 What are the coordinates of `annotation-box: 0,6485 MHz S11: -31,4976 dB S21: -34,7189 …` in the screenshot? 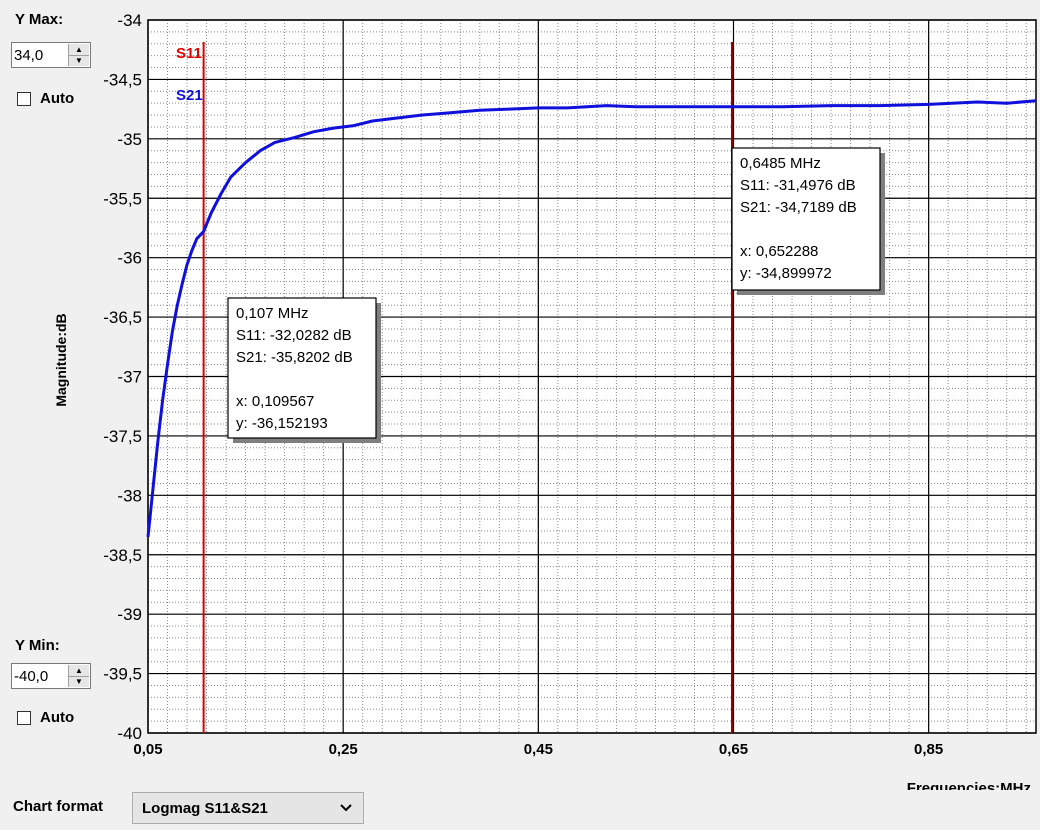 It's located at (808, 221).